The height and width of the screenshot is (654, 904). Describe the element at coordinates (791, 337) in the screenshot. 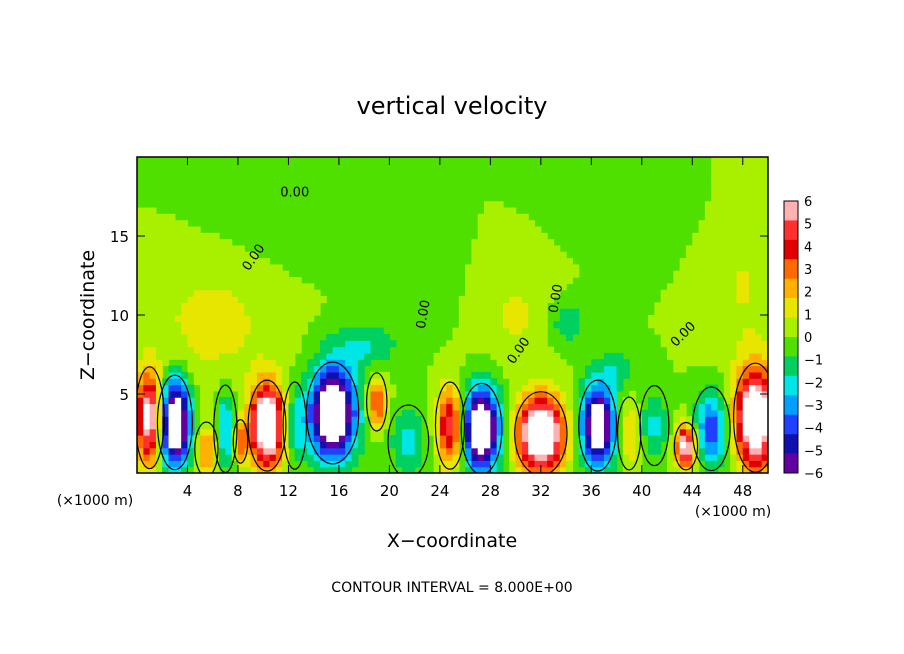

I see `colorbar-frame` at that location.